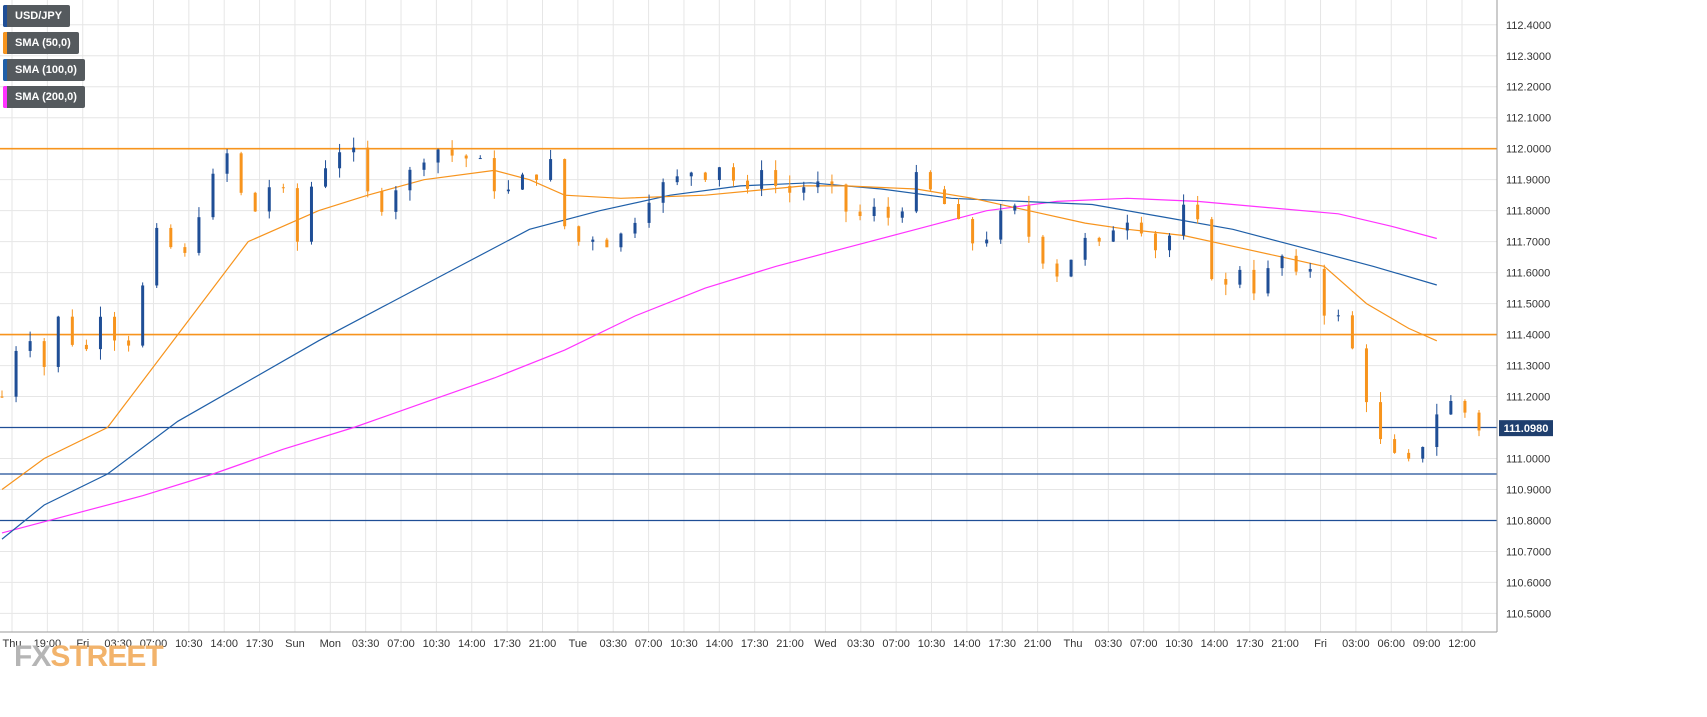 This screenshot has height=717, width=1707. What do you see at coordinates (1526, 428) in the screenshot?
I see `current-price-tag: 111.0980` at bounding box center [1526, 428].